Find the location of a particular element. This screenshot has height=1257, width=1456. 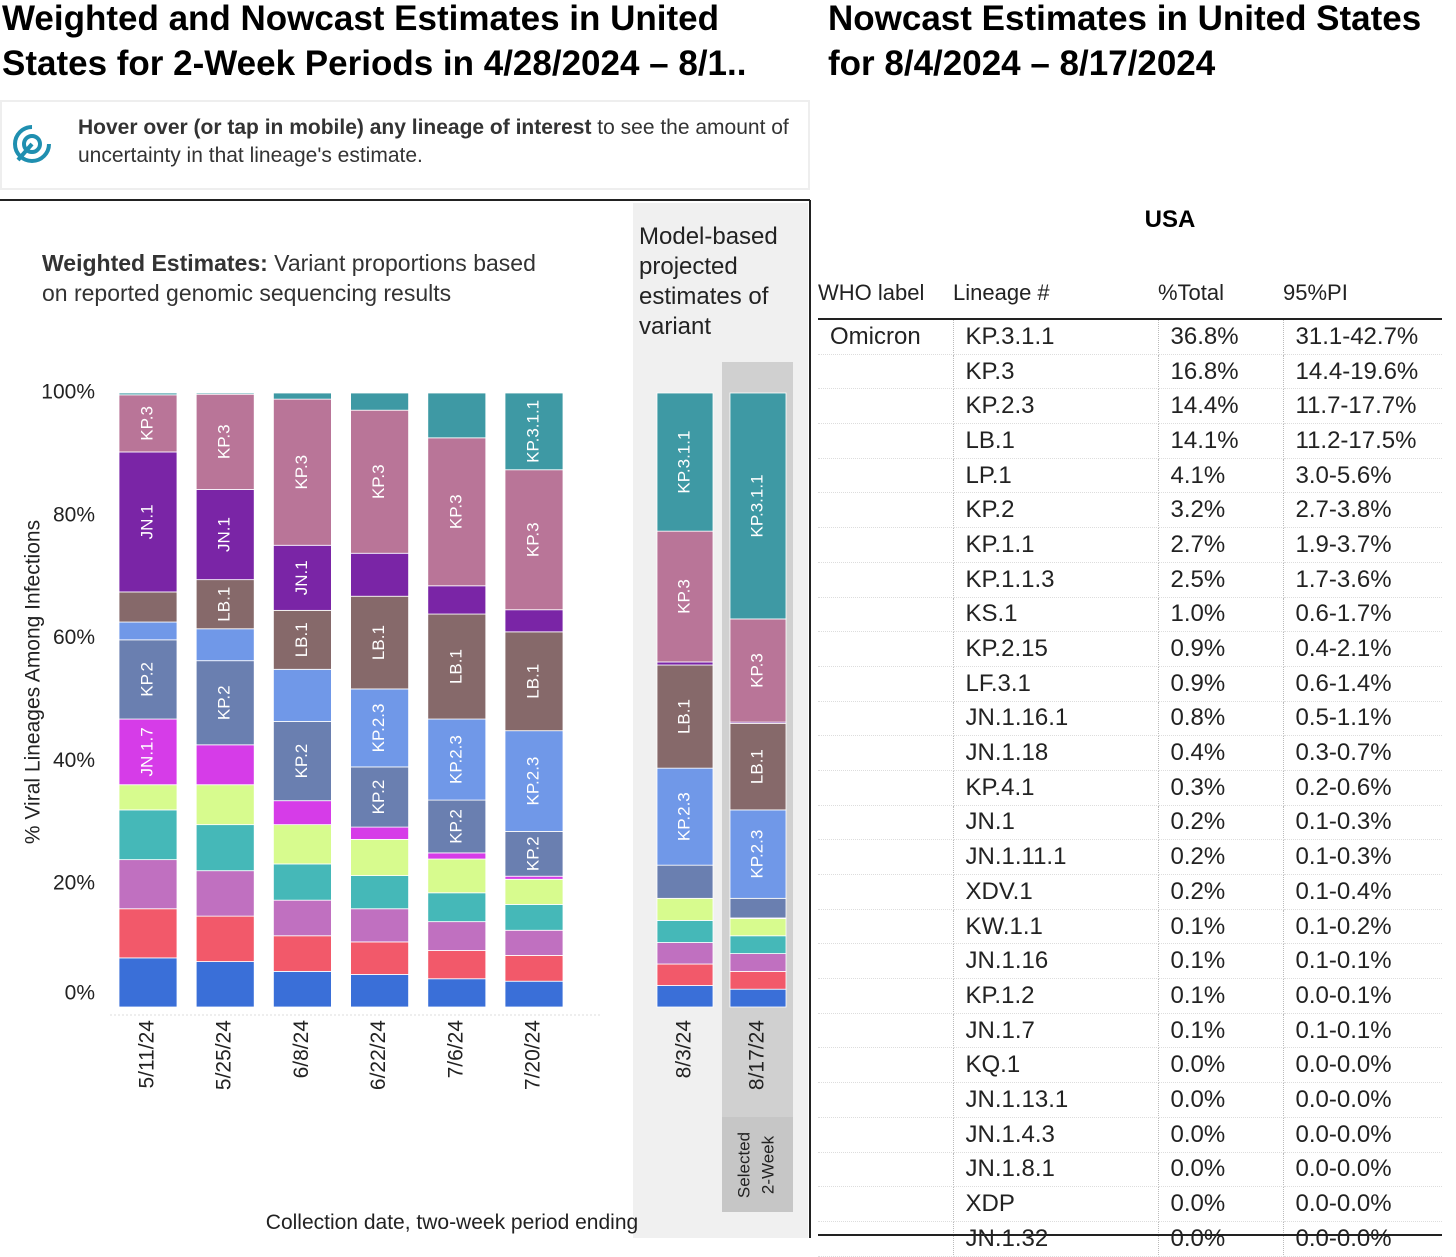

table-cell: 11.2-17.5% is located at coordinates (1362, 441).